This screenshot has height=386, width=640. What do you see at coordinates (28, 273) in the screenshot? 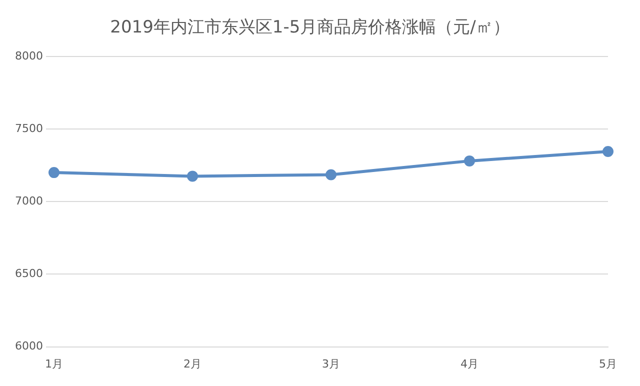
I see `y-tick-label: 6500` at bounding box center [28, 273].